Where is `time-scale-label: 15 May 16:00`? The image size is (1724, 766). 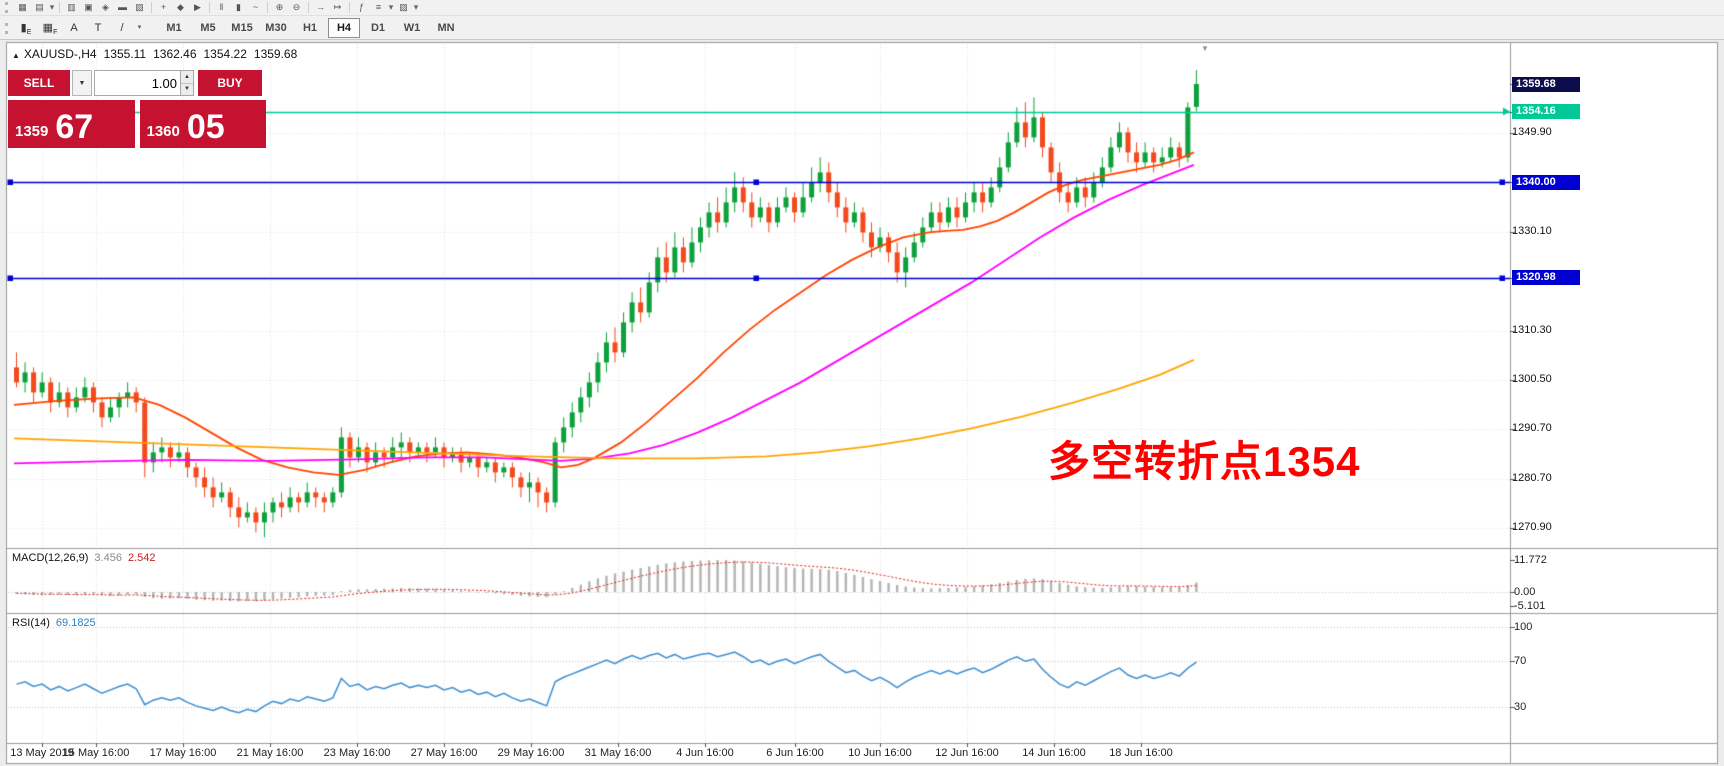 time-scale-label: 15 May 16:00 is located at coordinates (96, 753).